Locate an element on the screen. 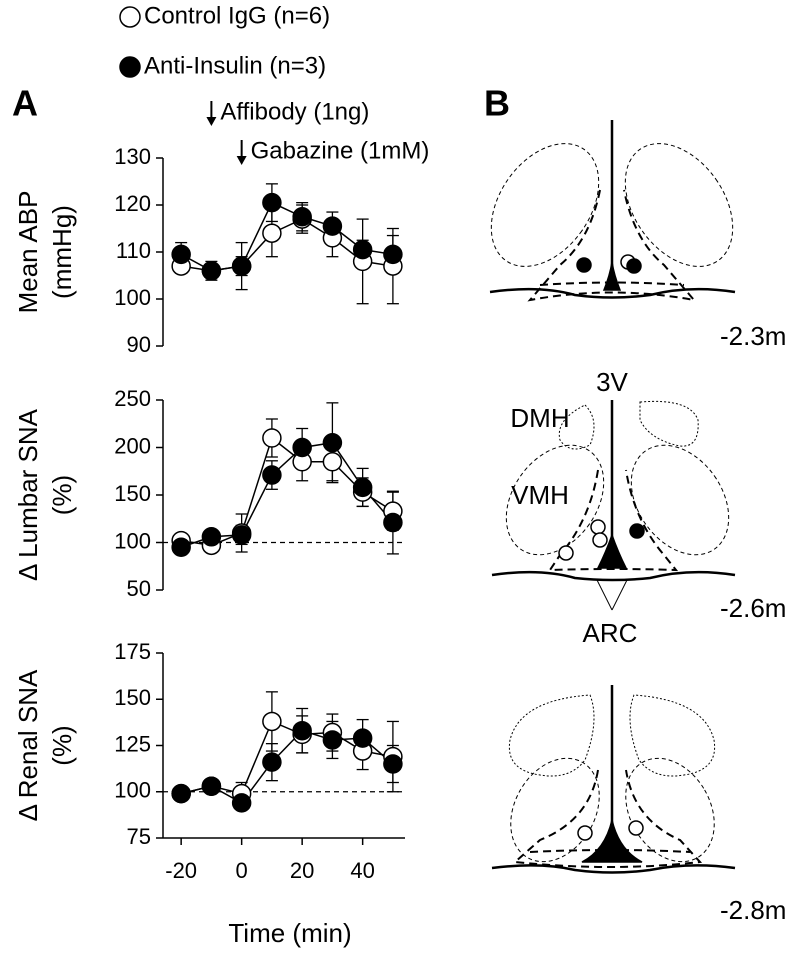  level-label: -2.3mm is located at coordinates (753, 336).